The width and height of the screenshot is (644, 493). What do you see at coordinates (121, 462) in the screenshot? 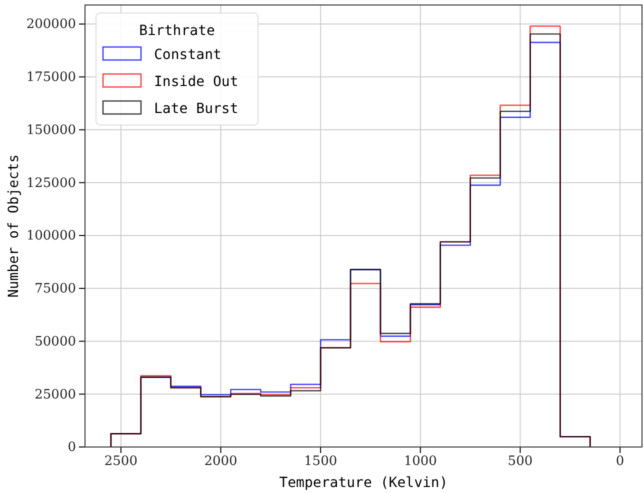
I see `x-tick-label: 2500` at bounding box center [121, 462].